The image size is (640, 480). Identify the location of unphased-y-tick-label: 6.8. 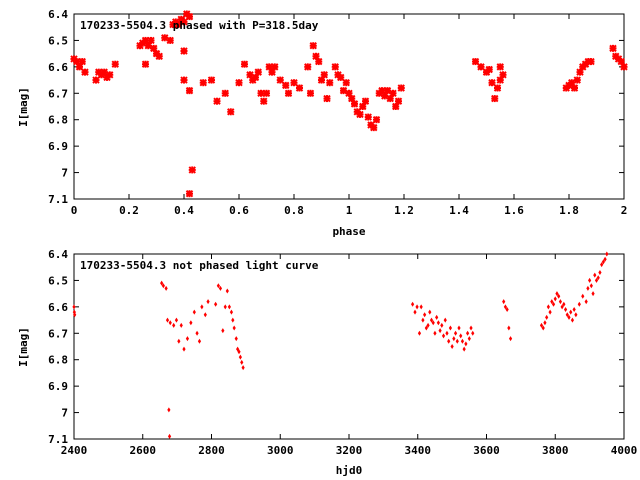
(58, 360).